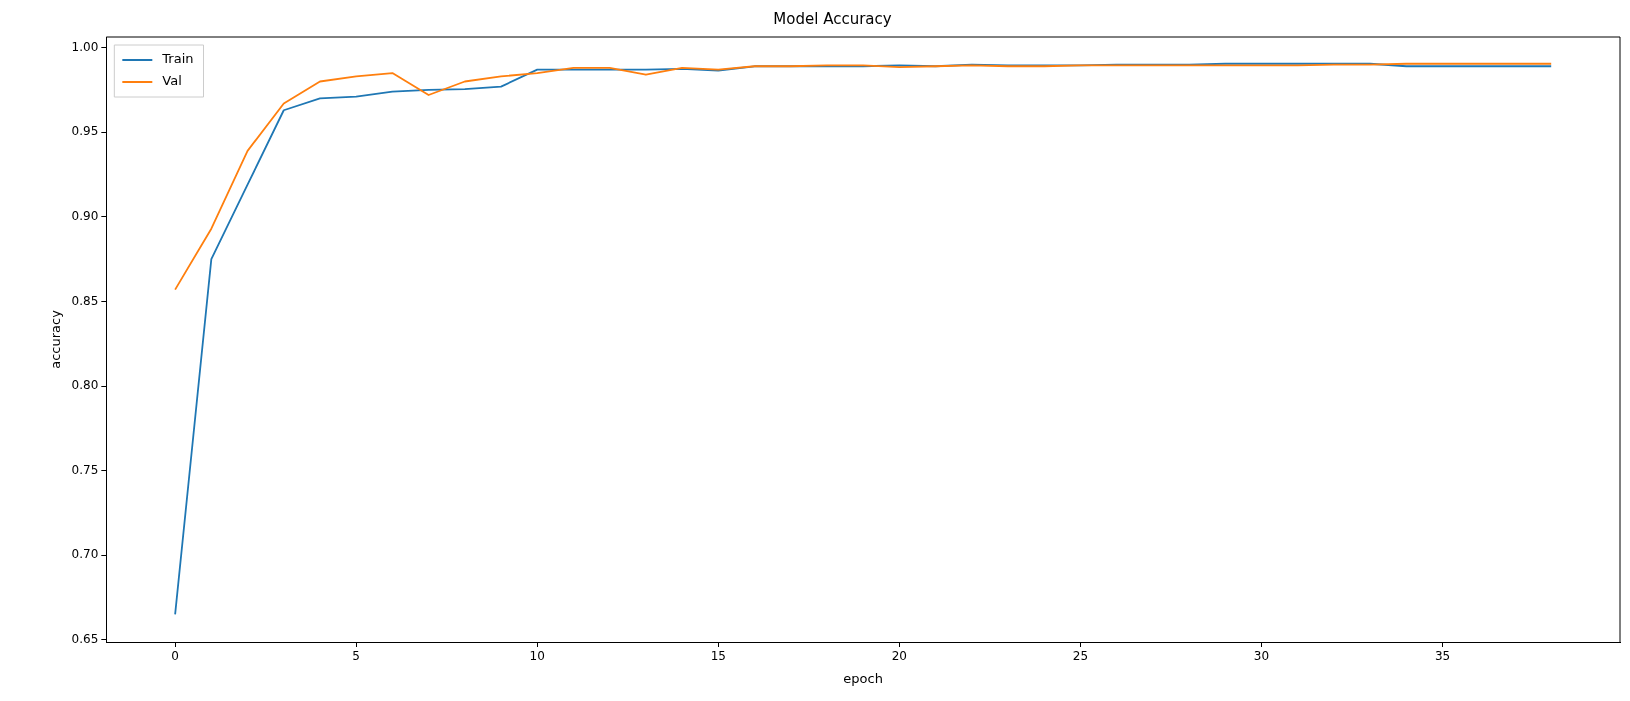 Image resolution: width=1630 pixels, height=701 pixels. What do you see at coordinates (85, 46) in the screenshot?
I see `y-tick-label: 1.00` at bounding box center [85, 46].